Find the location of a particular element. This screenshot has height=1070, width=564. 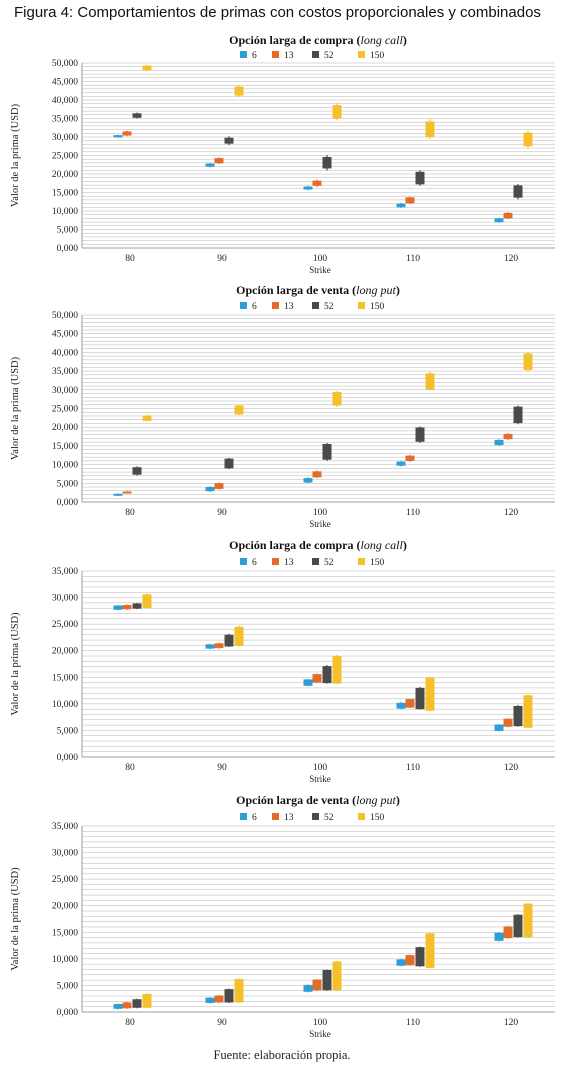

y-axis-title: Valor de la prima (USD) is located at coordinates (15, 408).